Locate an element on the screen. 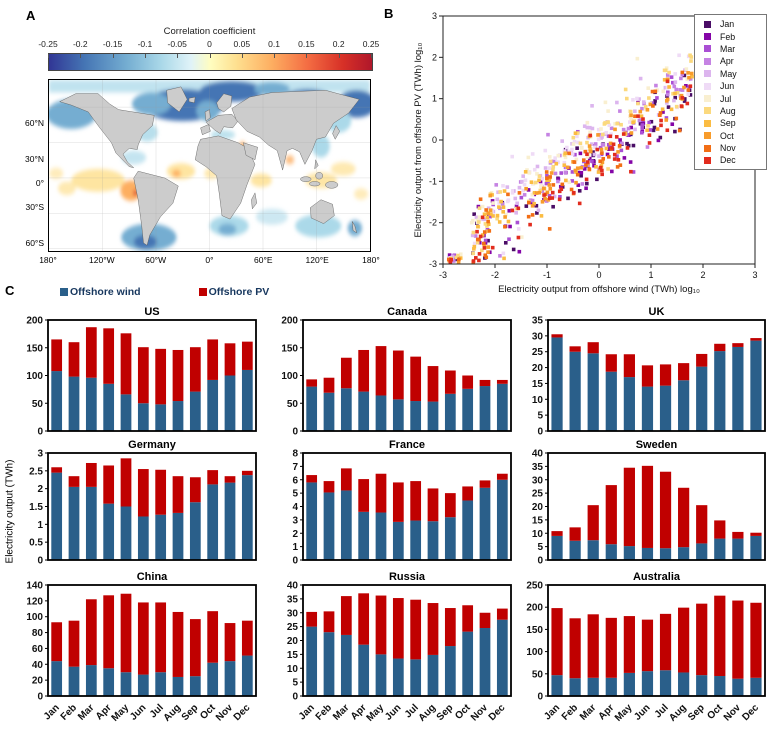  bar-ytick-label: 150 is located at coordinates (289, 348).